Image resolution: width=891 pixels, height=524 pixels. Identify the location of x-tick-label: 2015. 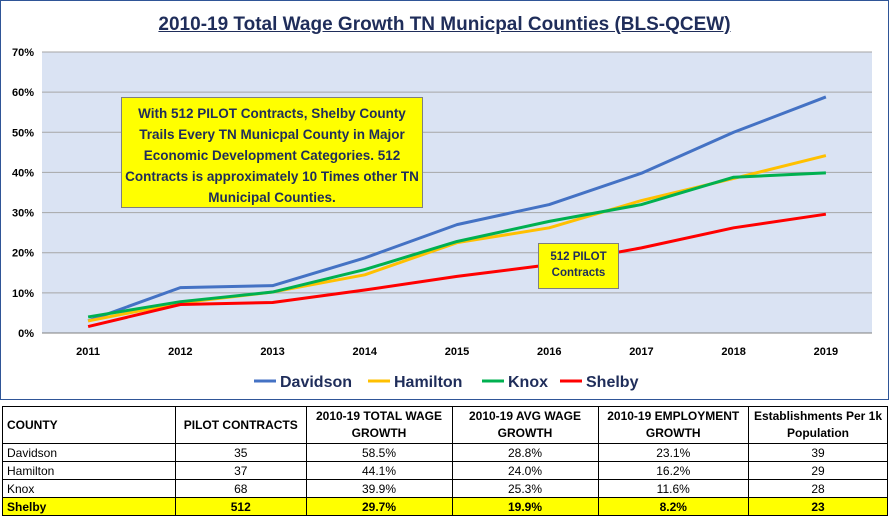
(457, 352).